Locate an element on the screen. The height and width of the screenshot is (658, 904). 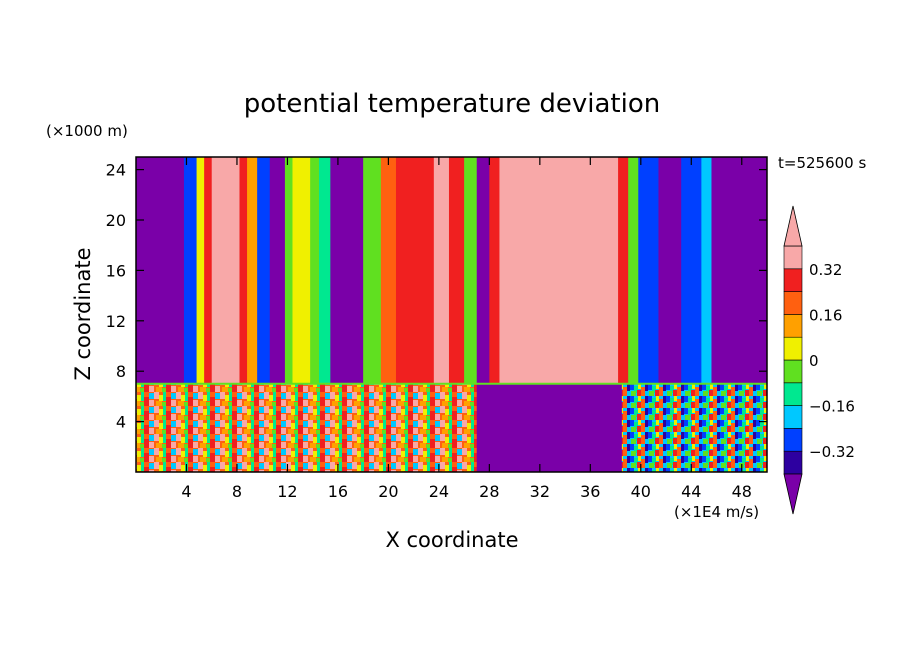
colorbar-tick-label: 0.16 is located at coordinates (825, 315).